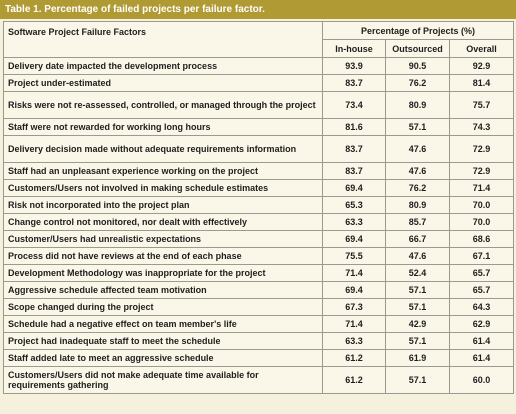 This screenshot has height=414, width=516. Describe the element at coordinates (481, 324) in the screenshot. I see `value-cell: 62.9` at that location.